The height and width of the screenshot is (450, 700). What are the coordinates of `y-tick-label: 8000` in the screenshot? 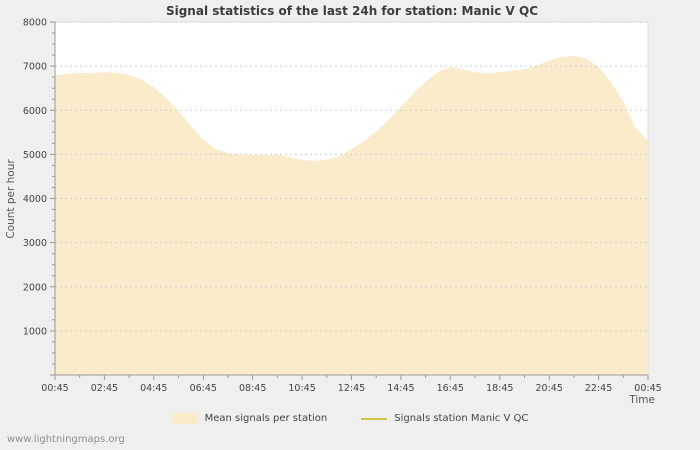 It's located at (35, 23).